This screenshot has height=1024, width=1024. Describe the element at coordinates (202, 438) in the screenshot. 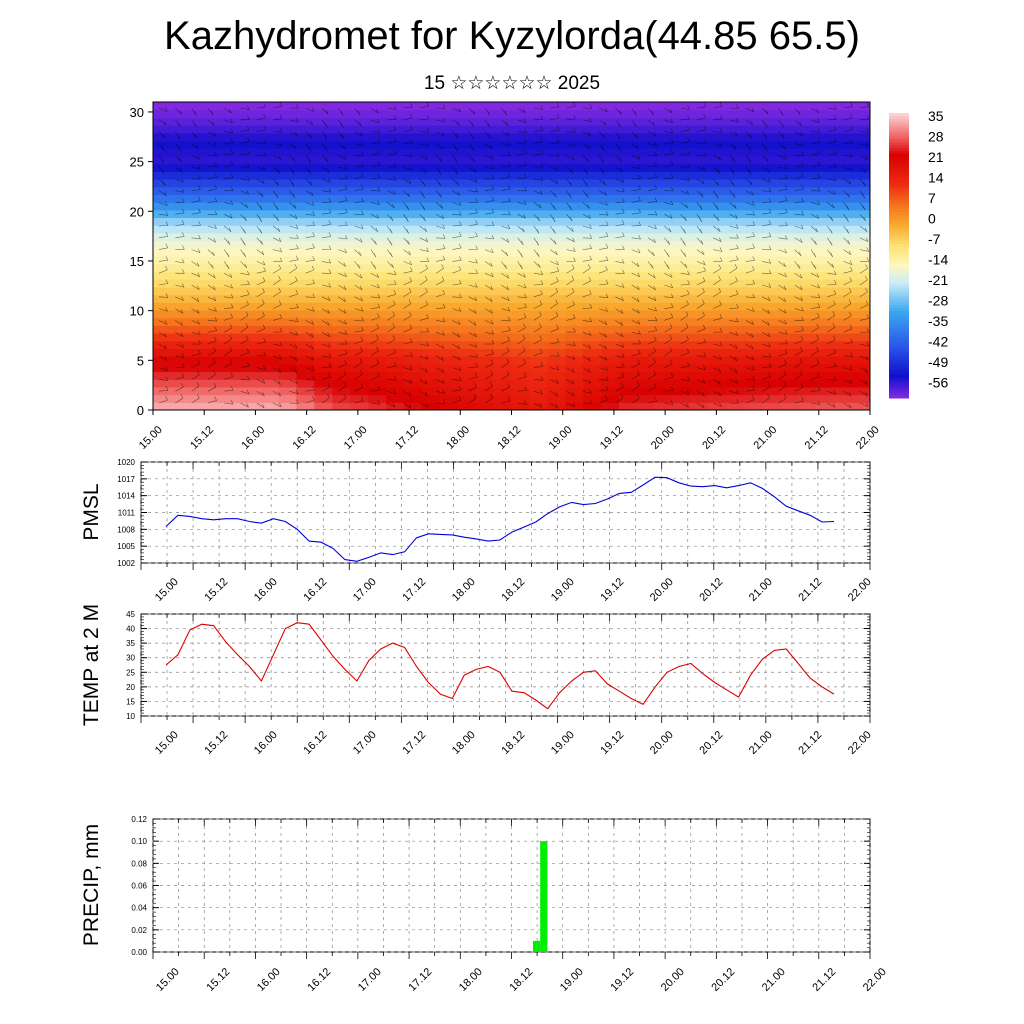

I see `x-tick-label: 15.12` at that location.